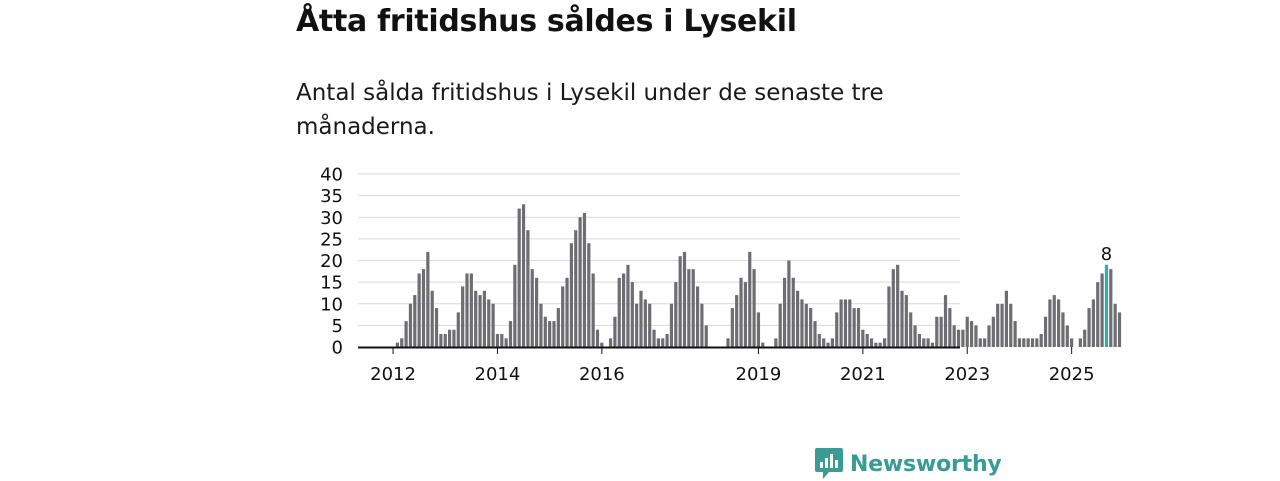 This screenshot has height=481, width=1280. I want to click on chart-title: Åtta fritidshus såldes i Lysekil, so click(546, 21).